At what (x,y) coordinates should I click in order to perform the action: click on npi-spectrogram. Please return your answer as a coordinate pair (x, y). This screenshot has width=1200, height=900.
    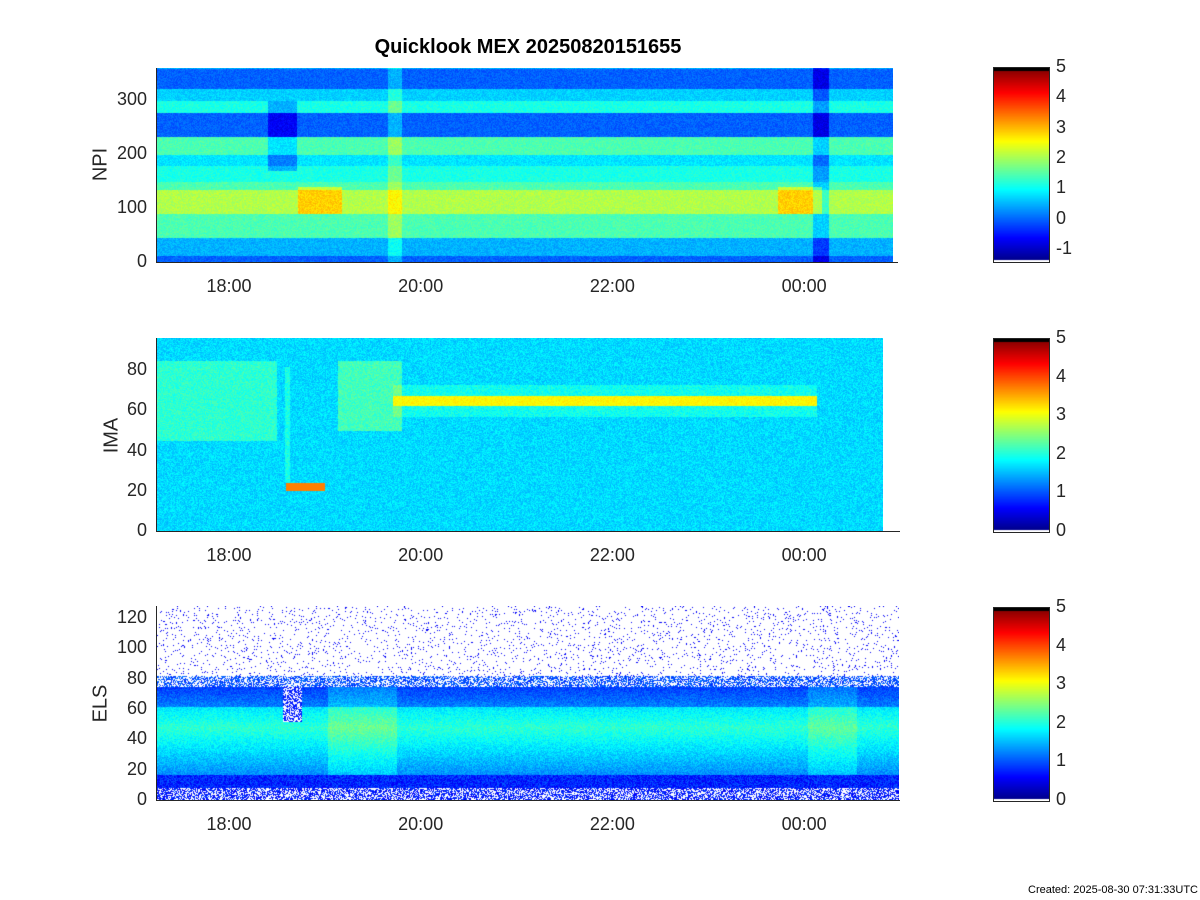
    Looking at the image, I should click on (525, 165).